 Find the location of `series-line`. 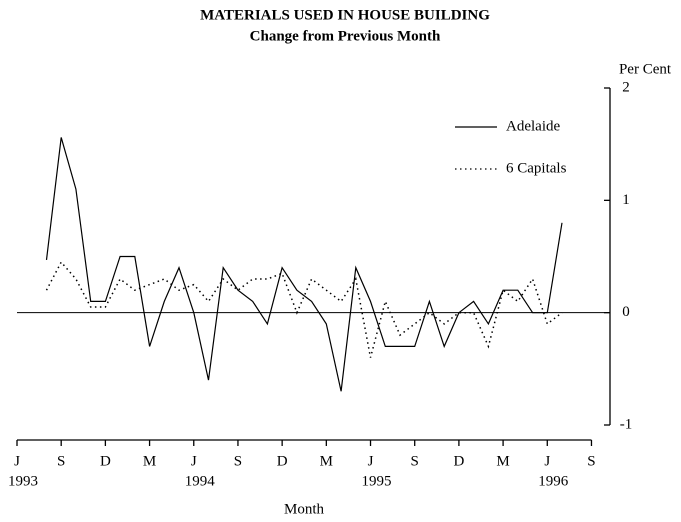

series-line is located at coordinates (304, 309).